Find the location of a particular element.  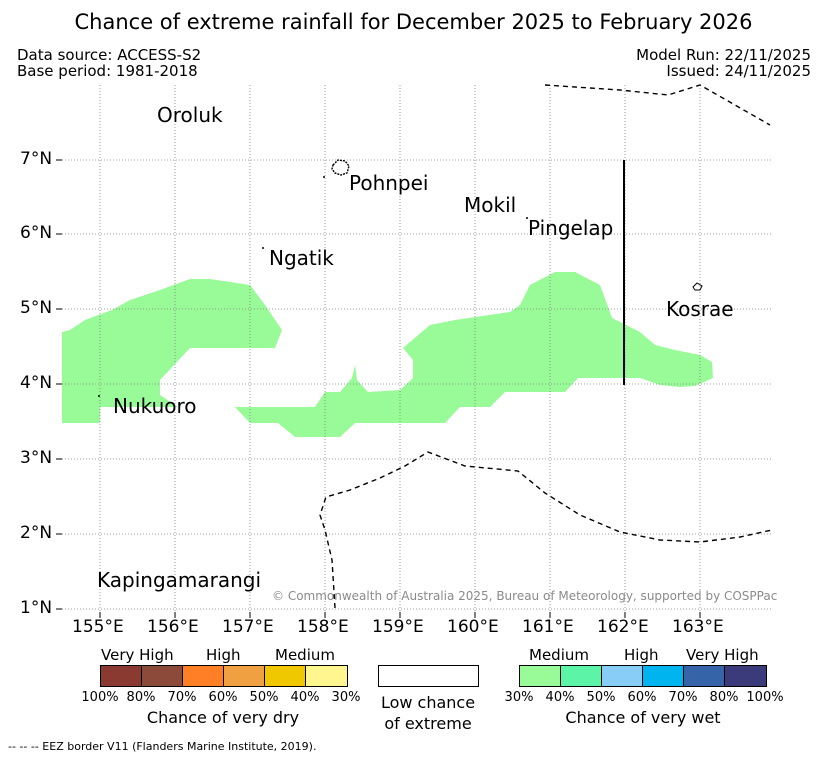

lat-label-5n: 5°N is located at coordinates (36, 308).